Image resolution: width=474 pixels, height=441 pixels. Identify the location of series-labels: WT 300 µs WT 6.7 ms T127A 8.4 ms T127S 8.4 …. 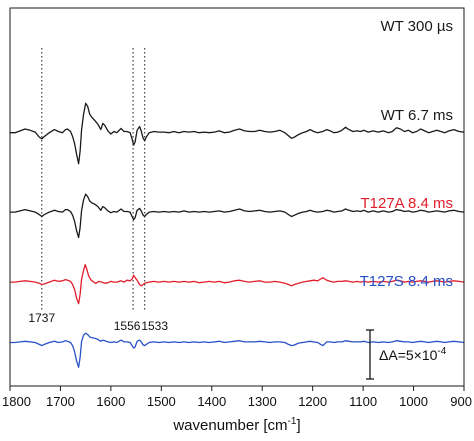
(406, 154).